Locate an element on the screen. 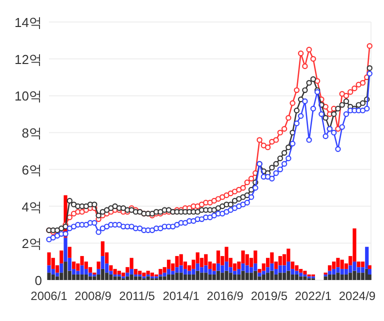 Image resolution: width=384 pixels, height=321 pixels. y-tick-label: 0 is located at coordinates (38, 280).